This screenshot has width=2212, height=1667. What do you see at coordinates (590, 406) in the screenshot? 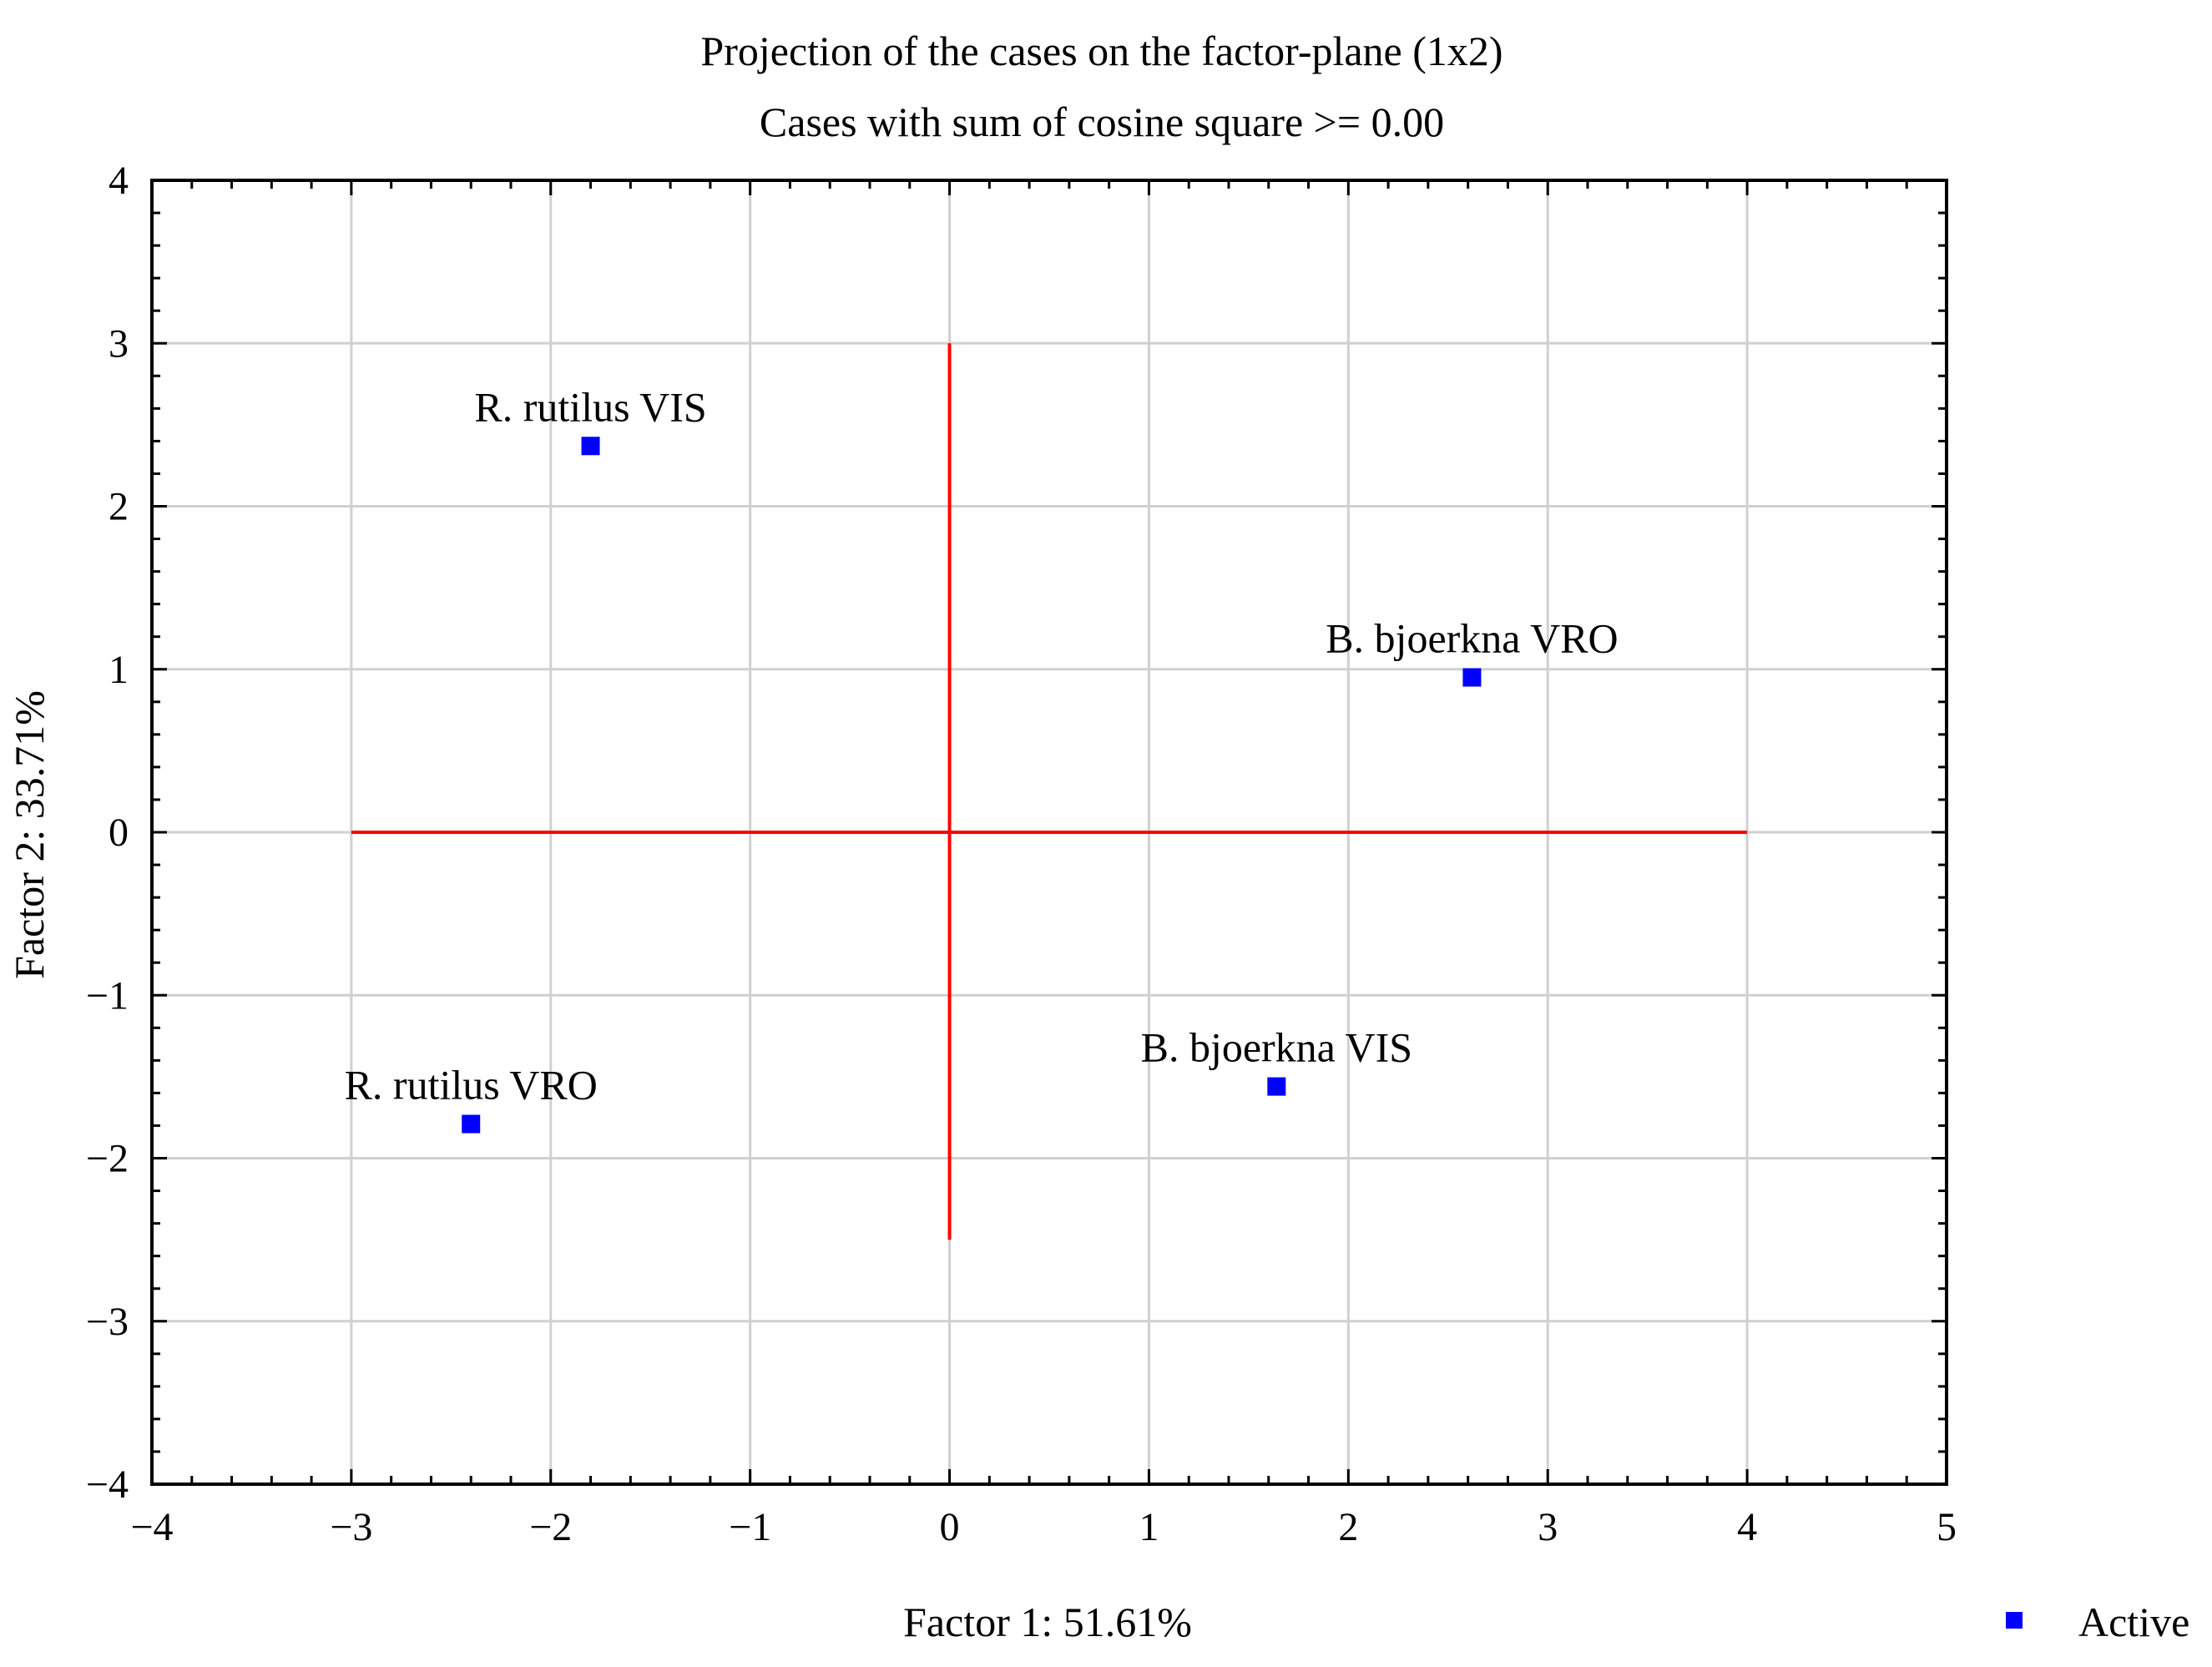
I see `data-point-label: R. rutilus VIS` at bounding box center [590, 406].